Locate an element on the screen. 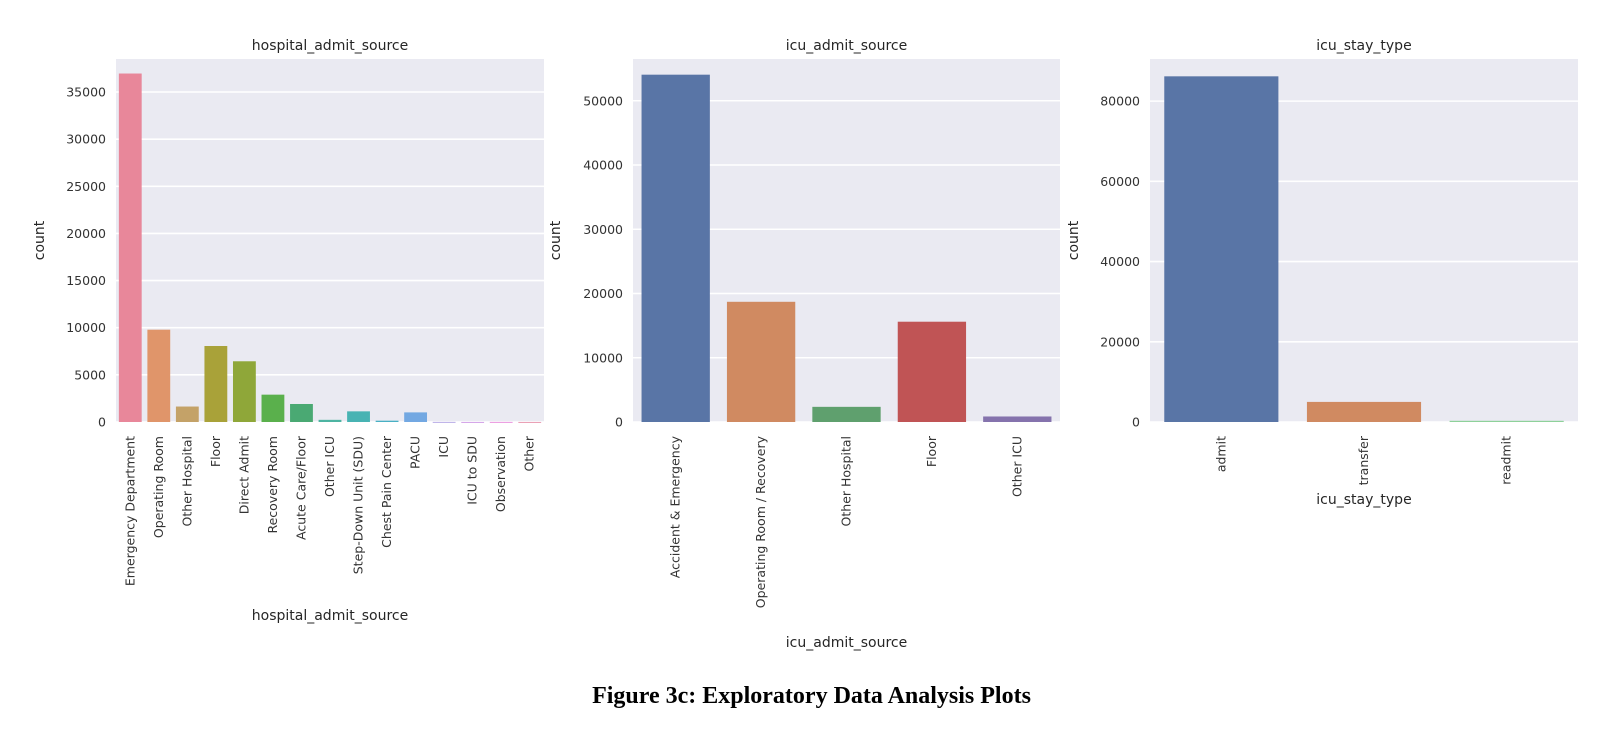 The image size is (1623, 736). x-tick-label: Direct Admit is located at coordinates (243, 475).